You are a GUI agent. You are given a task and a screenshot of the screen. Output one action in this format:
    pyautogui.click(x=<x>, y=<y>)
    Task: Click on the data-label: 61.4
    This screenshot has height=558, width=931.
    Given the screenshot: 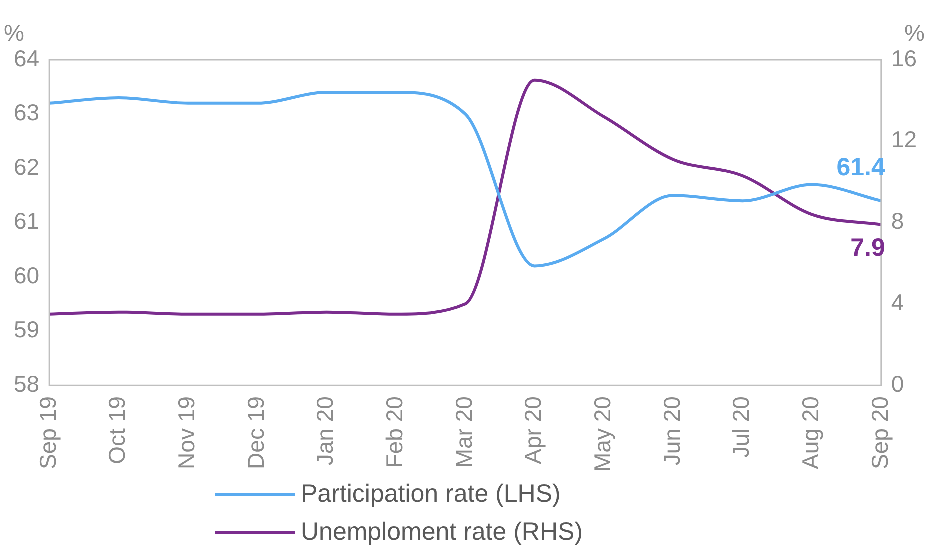 What is the action you would take?
    pyautogui.click(x=861, y=167)
    